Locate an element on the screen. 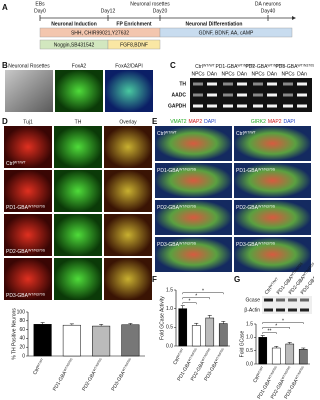 The image size is (320, 400). stage-label: DA neurons is located at coordinates (268, 4).